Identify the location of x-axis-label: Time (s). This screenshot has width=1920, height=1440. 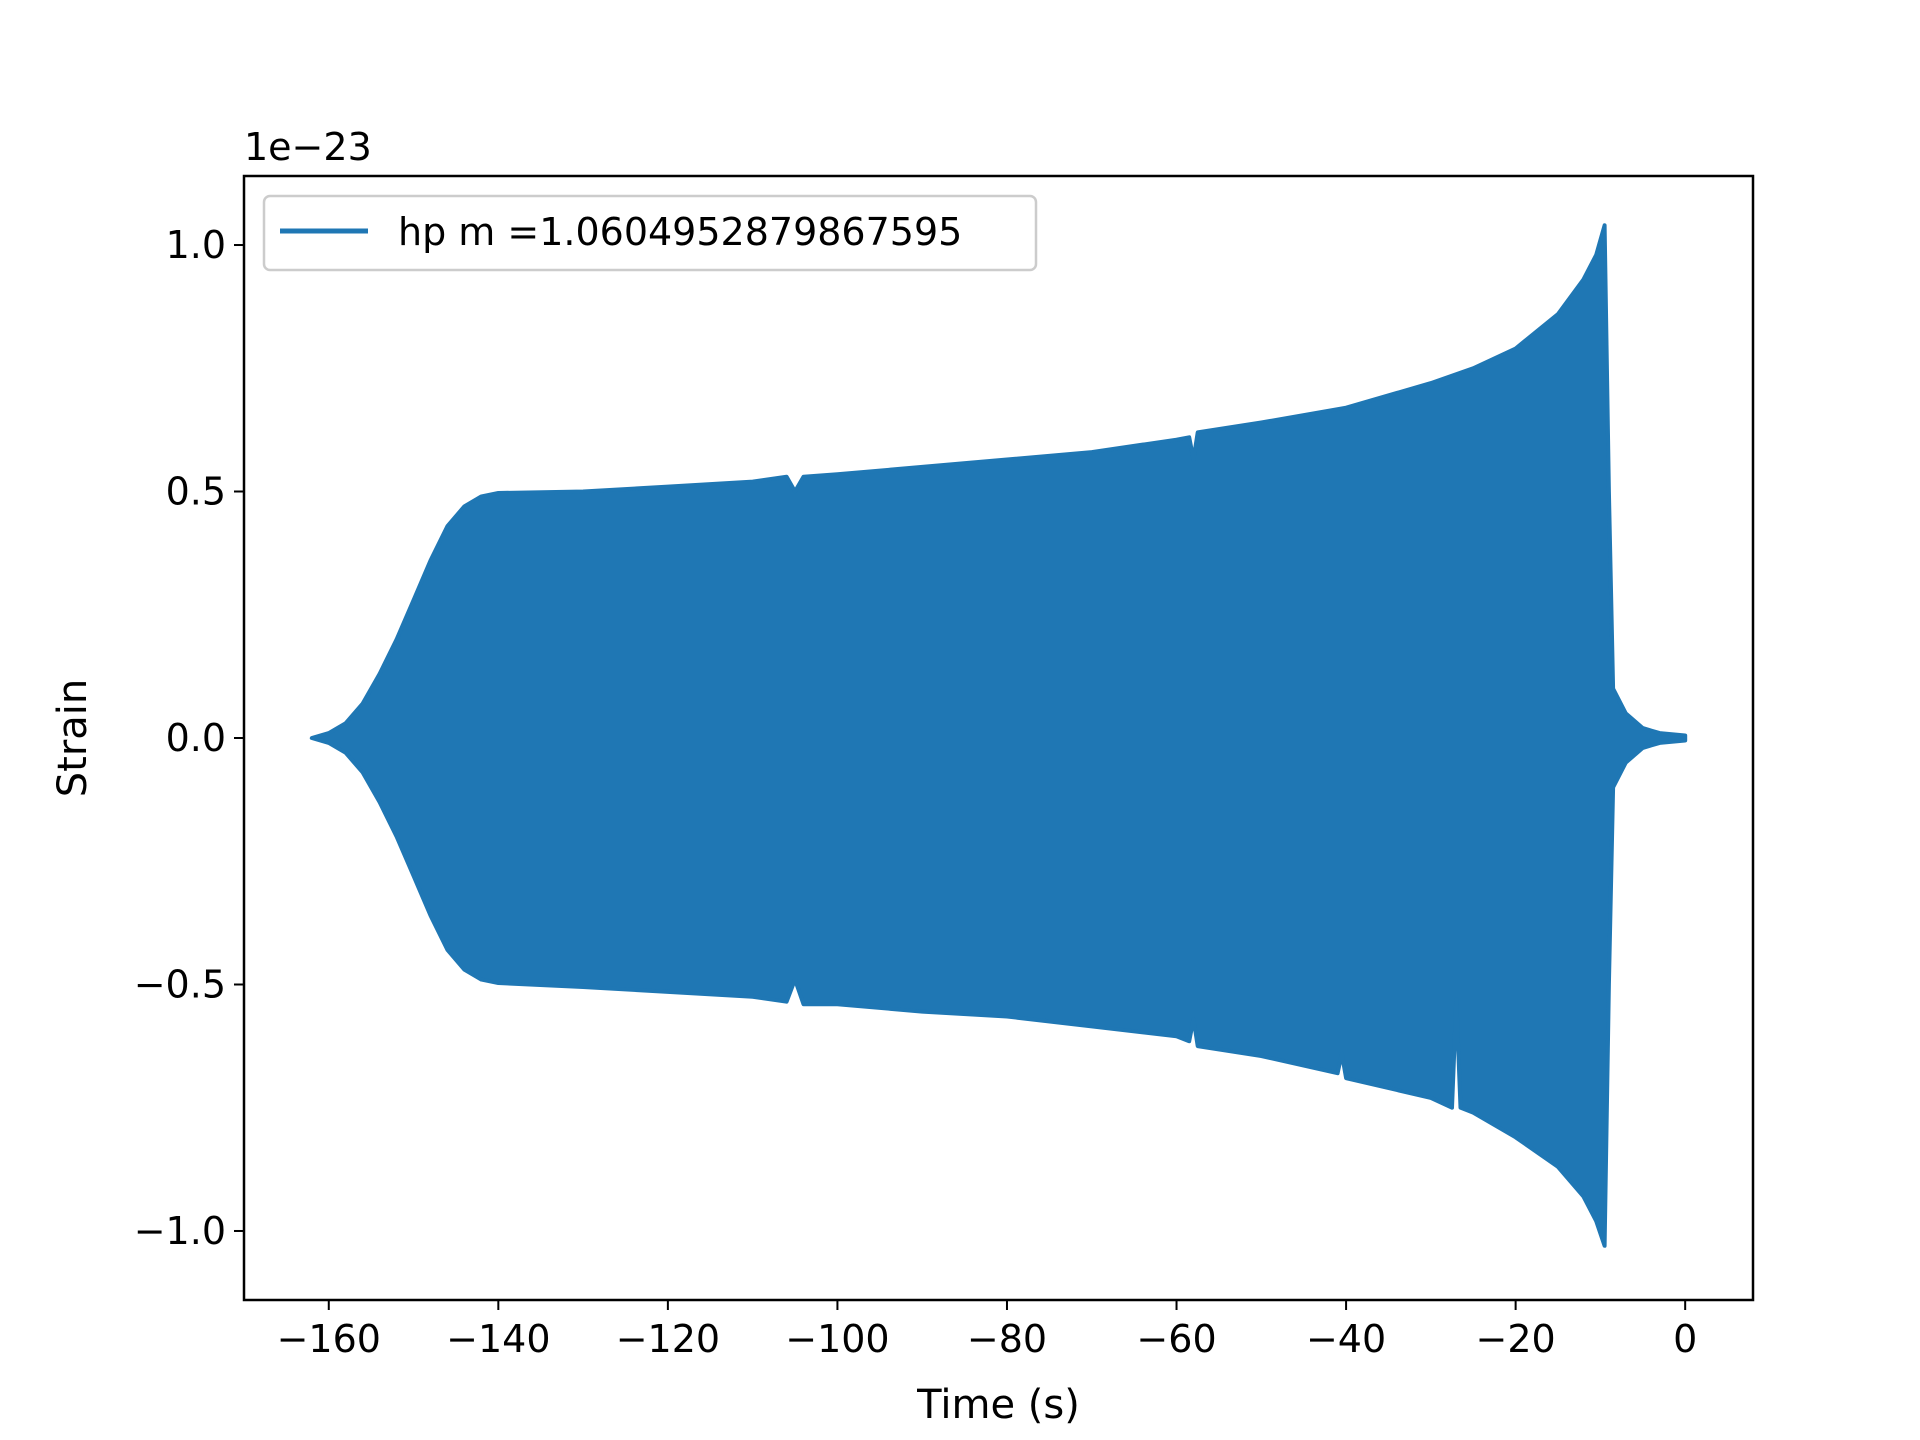
(998, 1405).